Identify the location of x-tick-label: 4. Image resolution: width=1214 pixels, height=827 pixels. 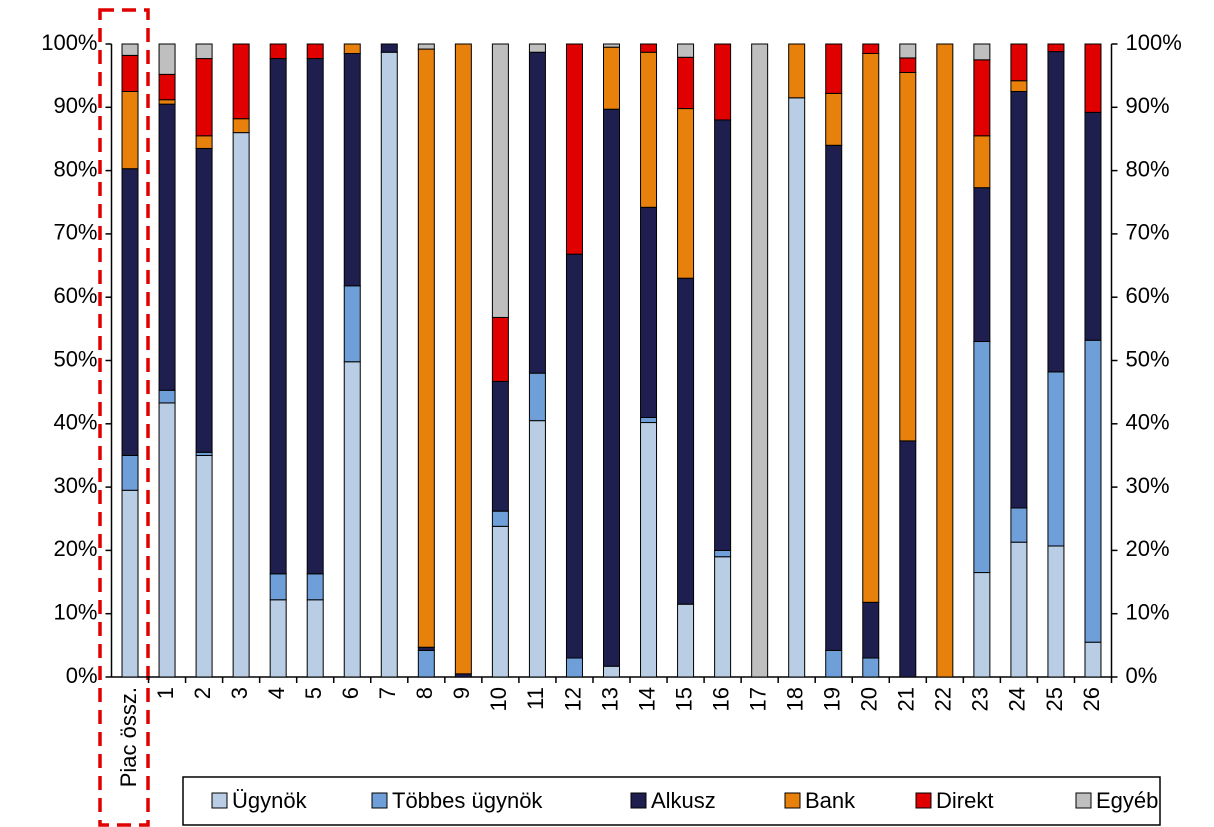
(276, 693).